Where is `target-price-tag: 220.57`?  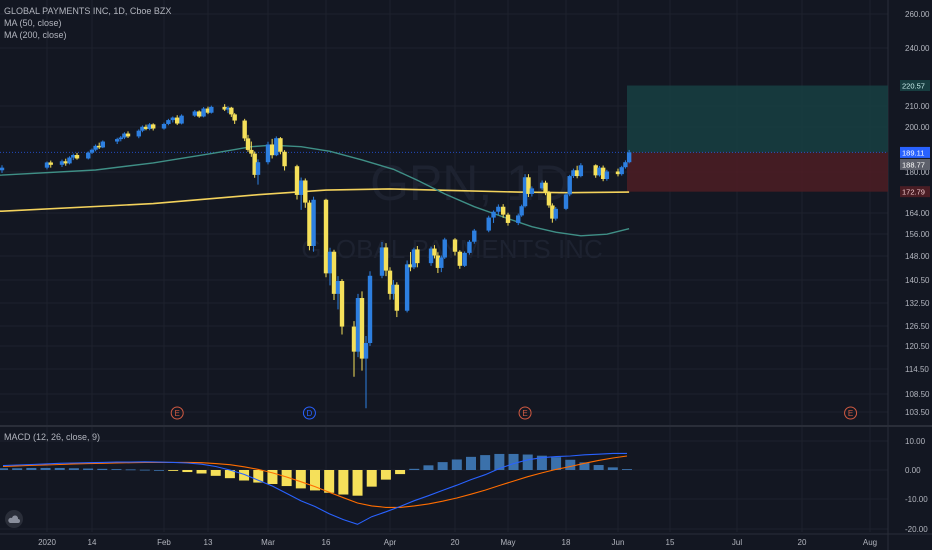
target-price-tag: 220.57 is located at coordinates (915, 86).